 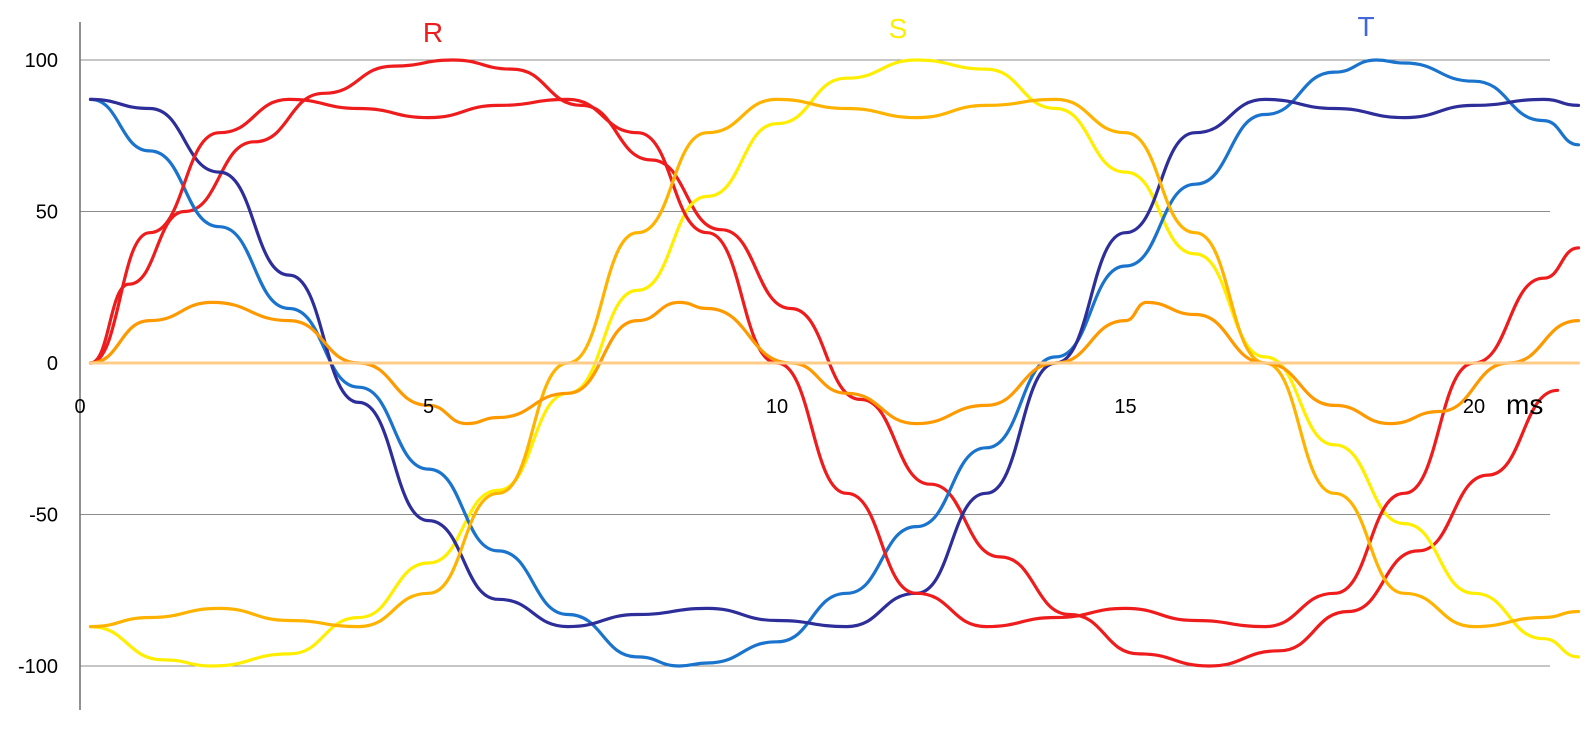 I want to click on y-tick-label: 100, so click(x=41, y=61).